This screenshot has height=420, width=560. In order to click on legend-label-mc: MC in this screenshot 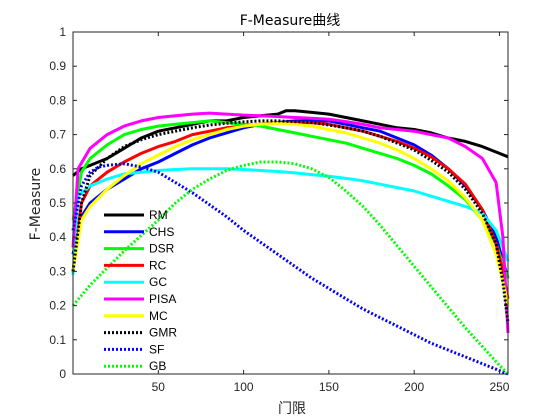, I will do `click(158, 316)`.